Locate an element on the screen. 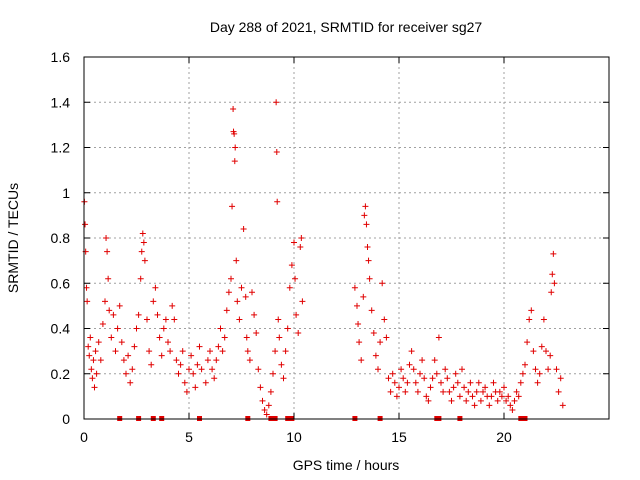  y-tick-label: 0.6 is located at coordinates (61, 283).